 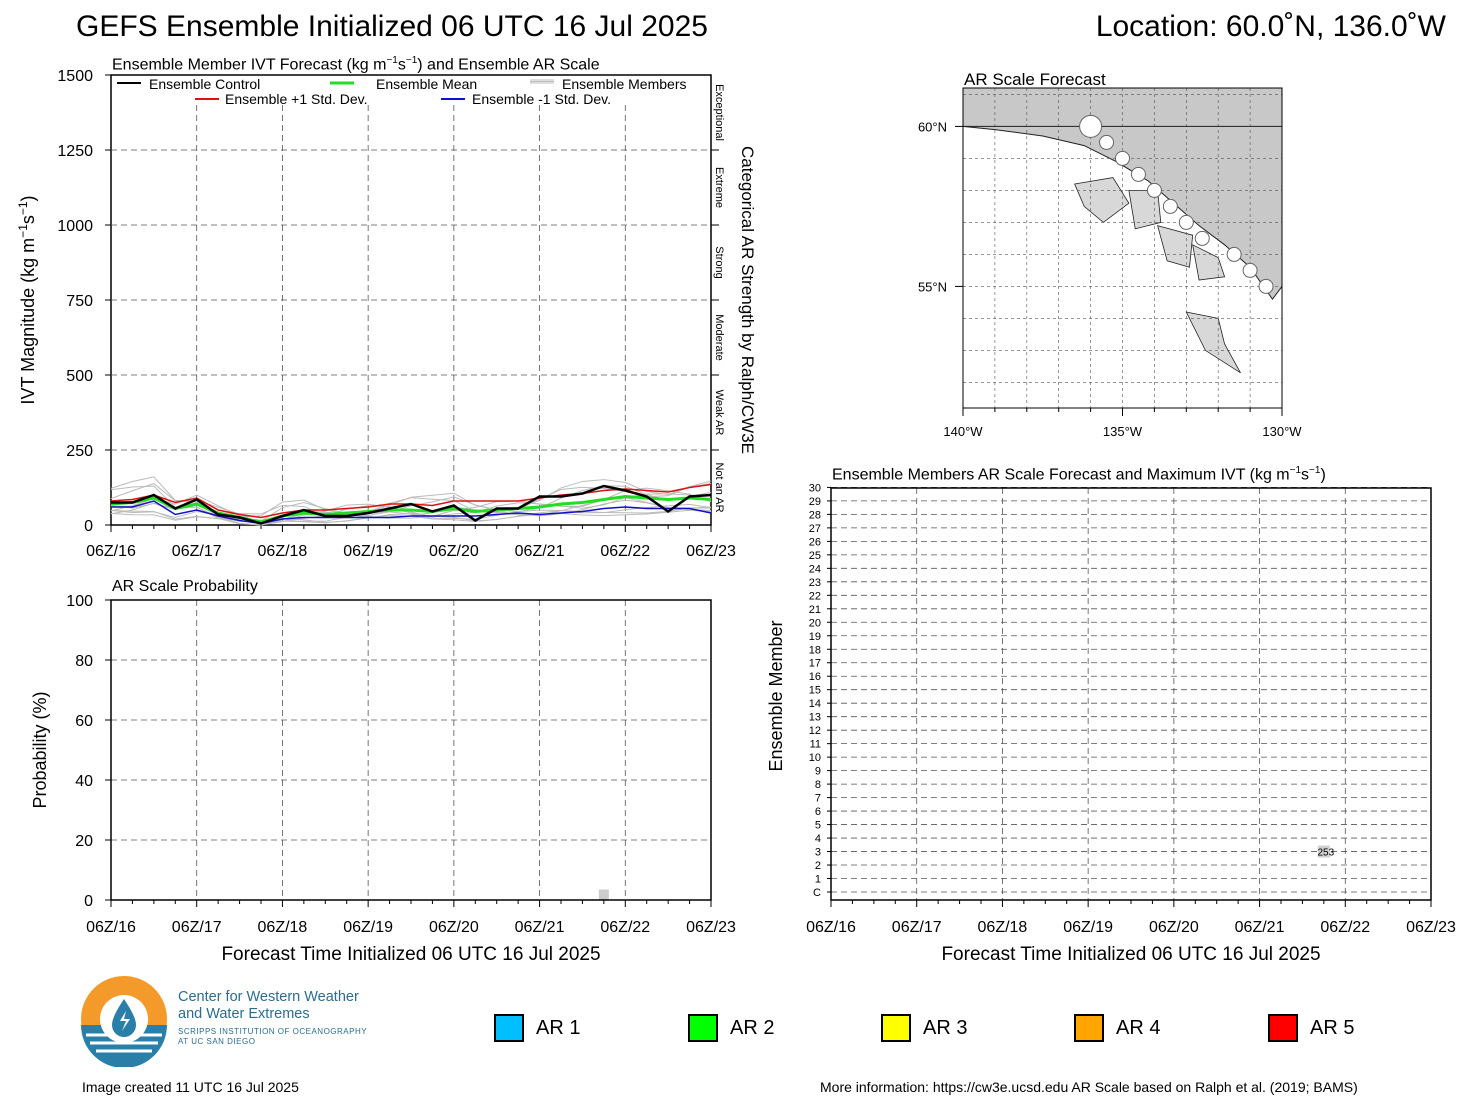 What do you see at coordinates (454, 927) in the screenshot?
I see `prob-xtick-label: 06Z/20` at bounding box center [454, 927].